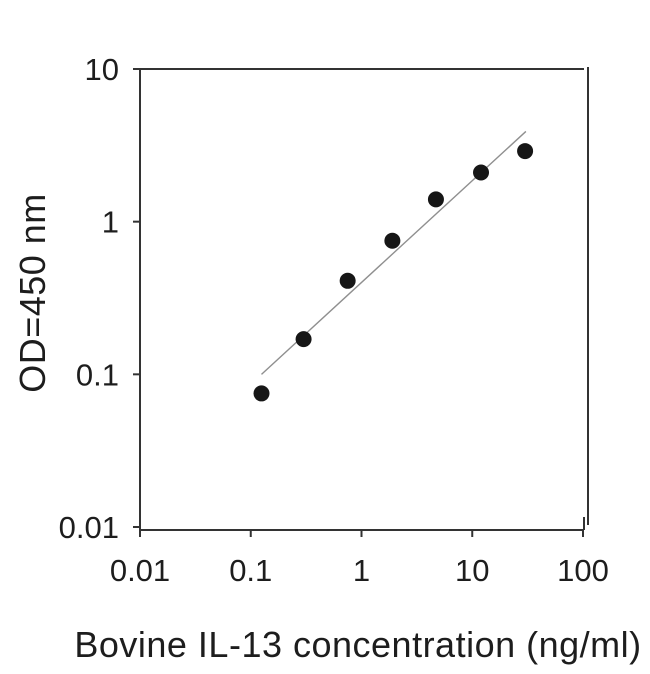 The height and width of the screenshot is (674, 650). What do you see at coordinates (140, 570) in the screenshot?
I see `x-tick-label: 0.01` at bounding box center [140, 570].